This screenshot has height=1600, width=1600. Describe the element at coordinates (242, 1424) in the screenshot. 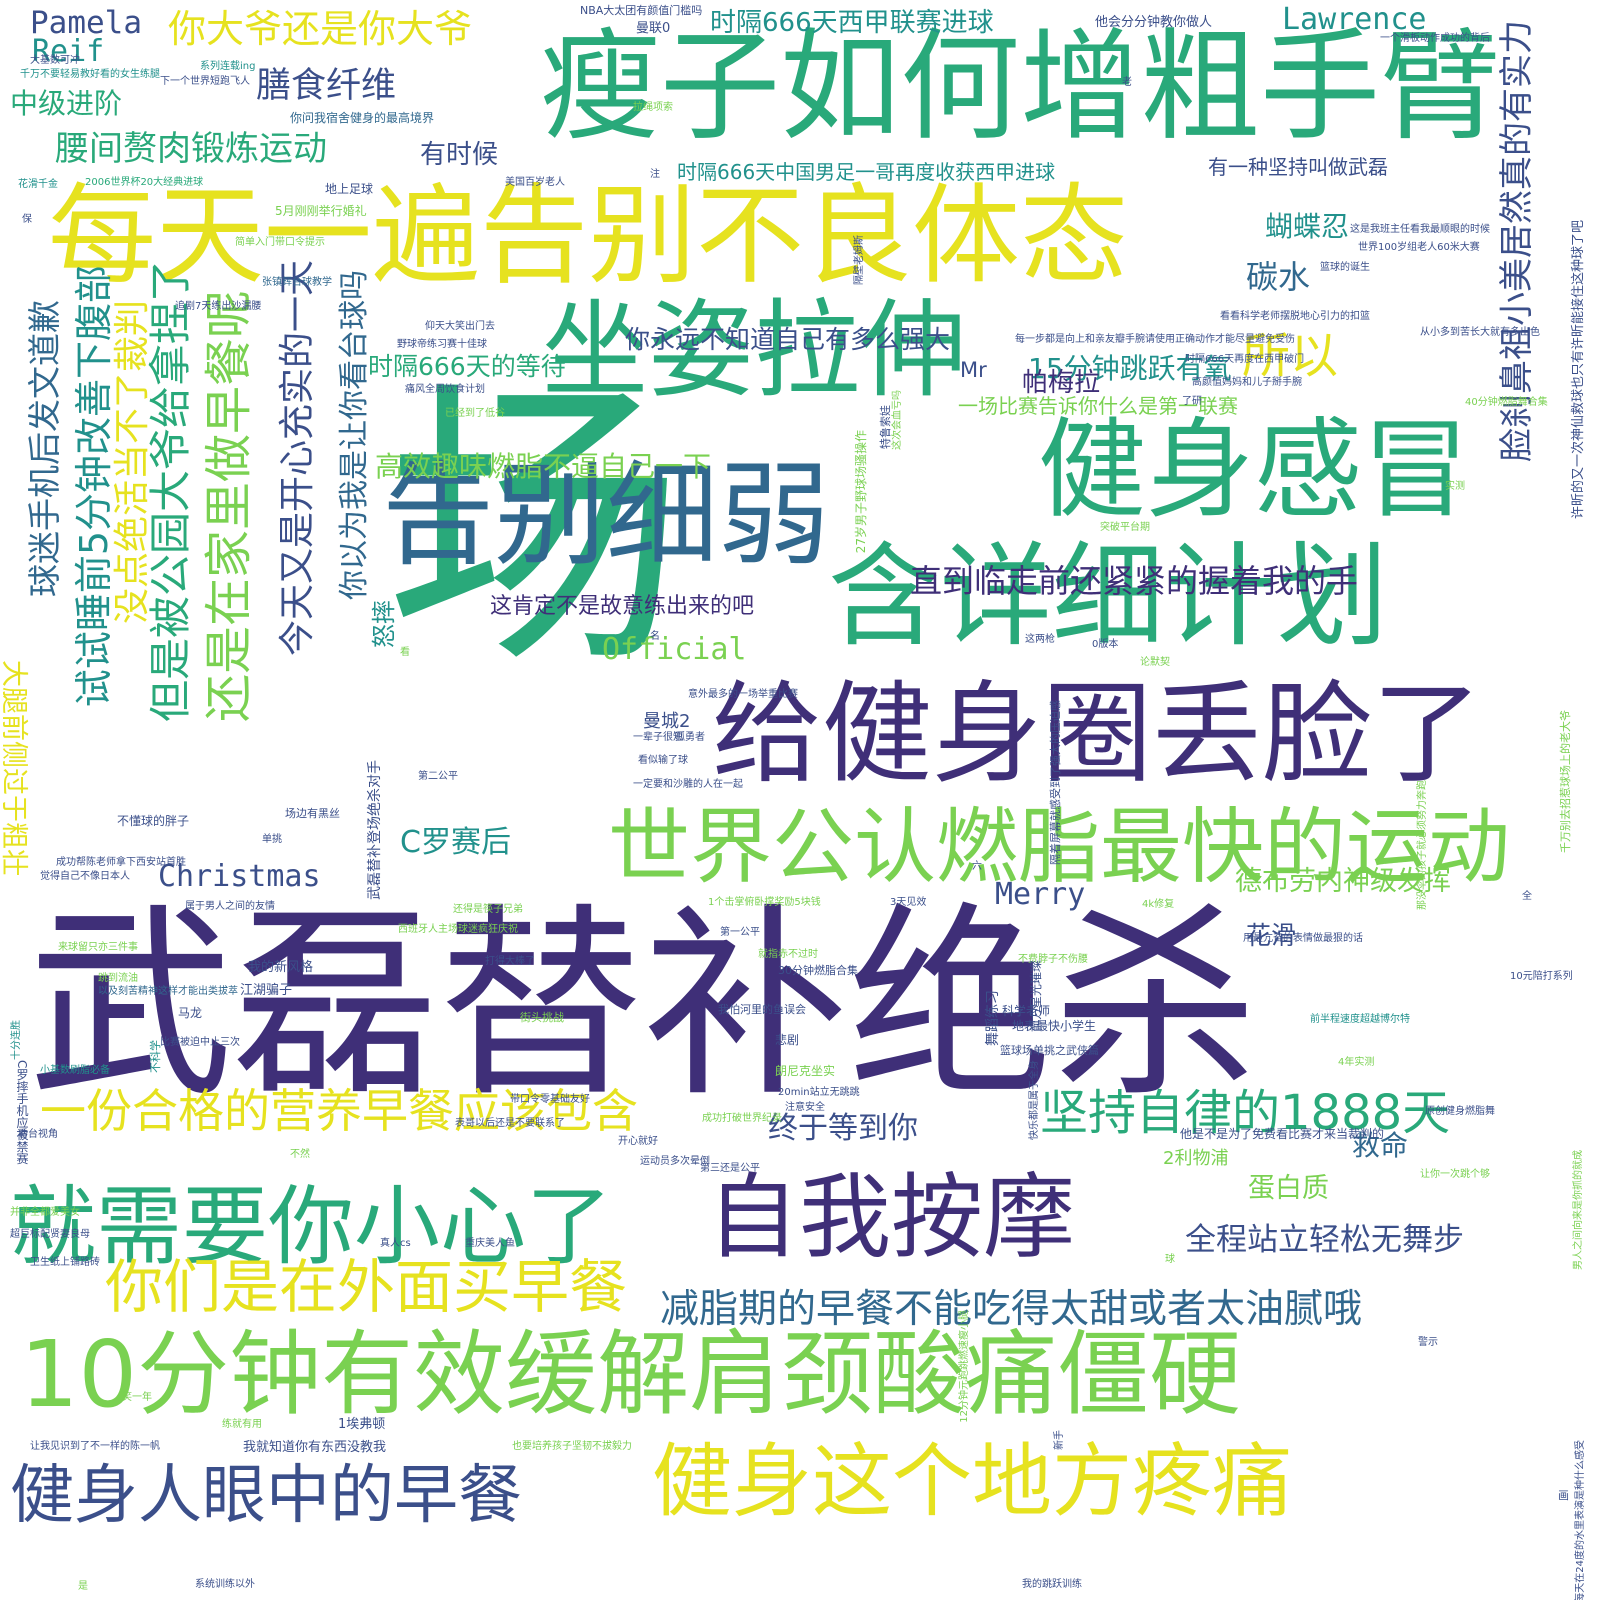

I see `word: 练就有用` at that location.